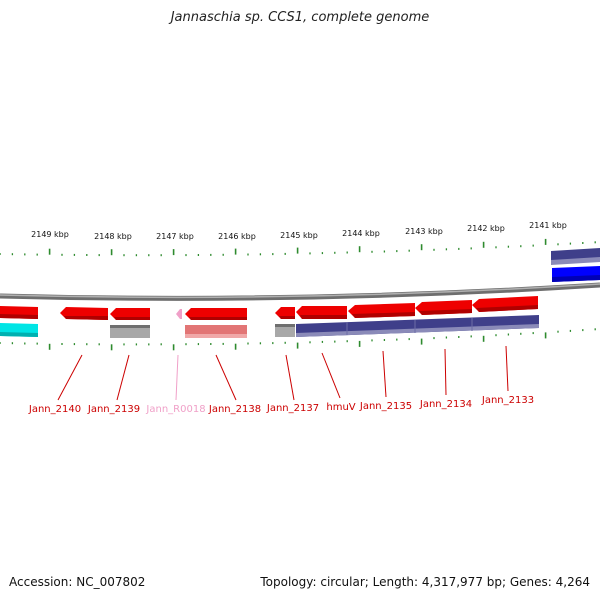 The image size is (600, 600). Describe the element at coordinates (507, 400) in the screenshot. I see `gene-label: Jann_2133` at that location.